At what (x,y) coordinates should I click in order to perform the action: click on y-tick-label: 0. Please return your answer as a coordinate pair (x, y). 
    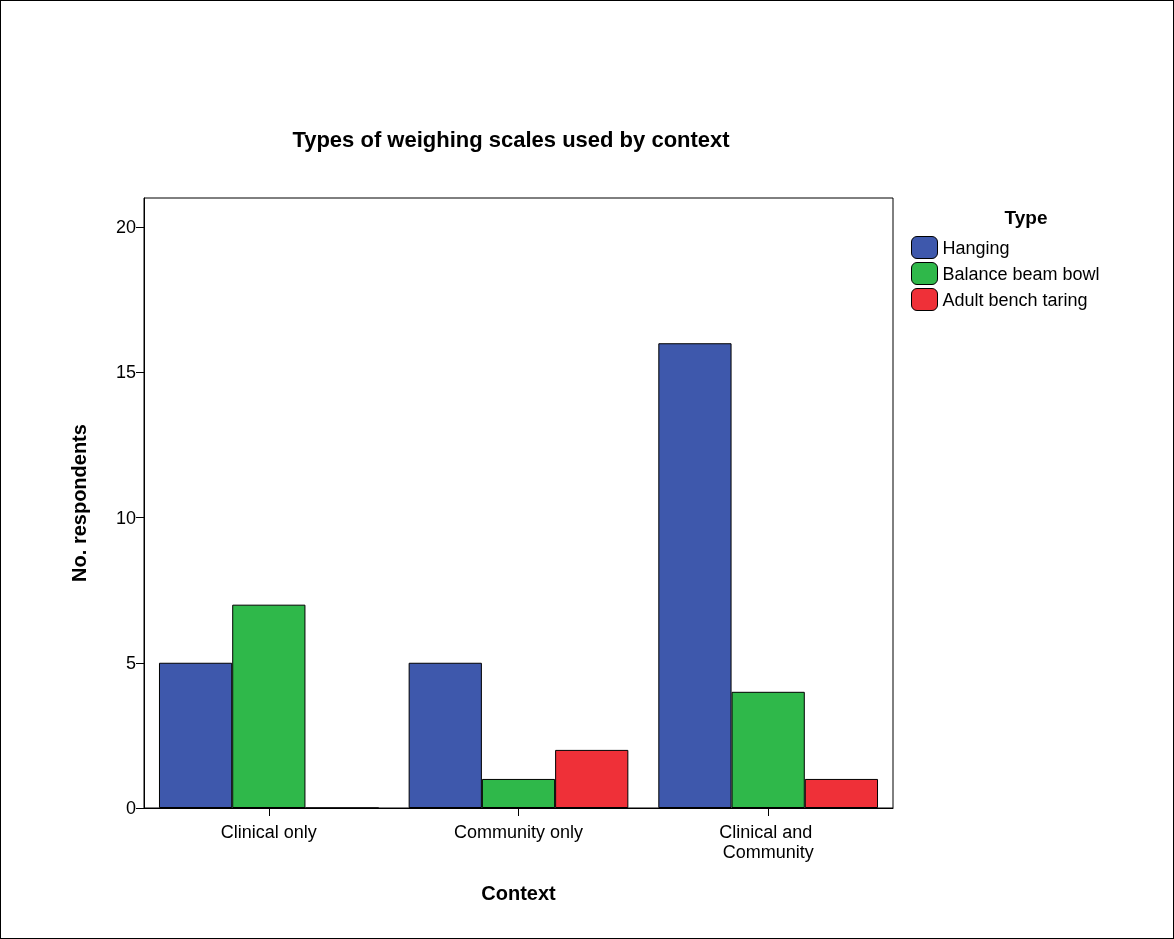
    Looking at the image, I should click on (130, 808).